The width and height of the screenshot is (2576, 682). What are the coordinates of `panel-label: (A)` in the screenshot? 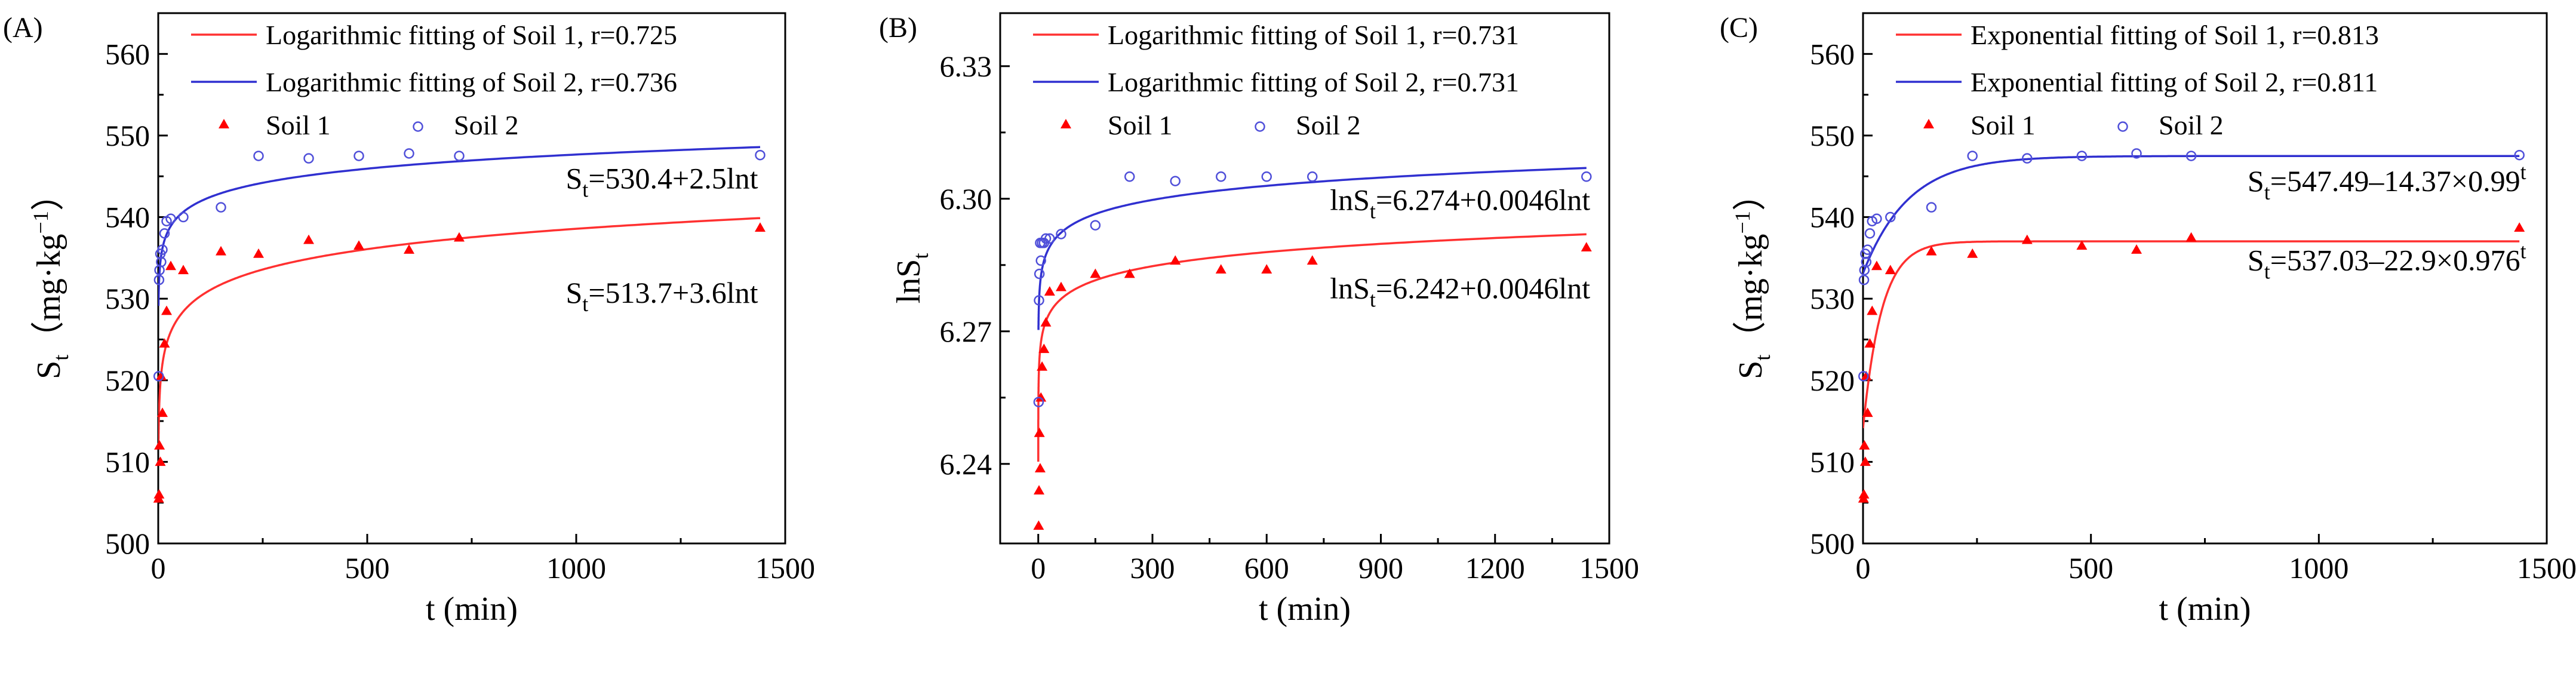 It's located at (23, 28).